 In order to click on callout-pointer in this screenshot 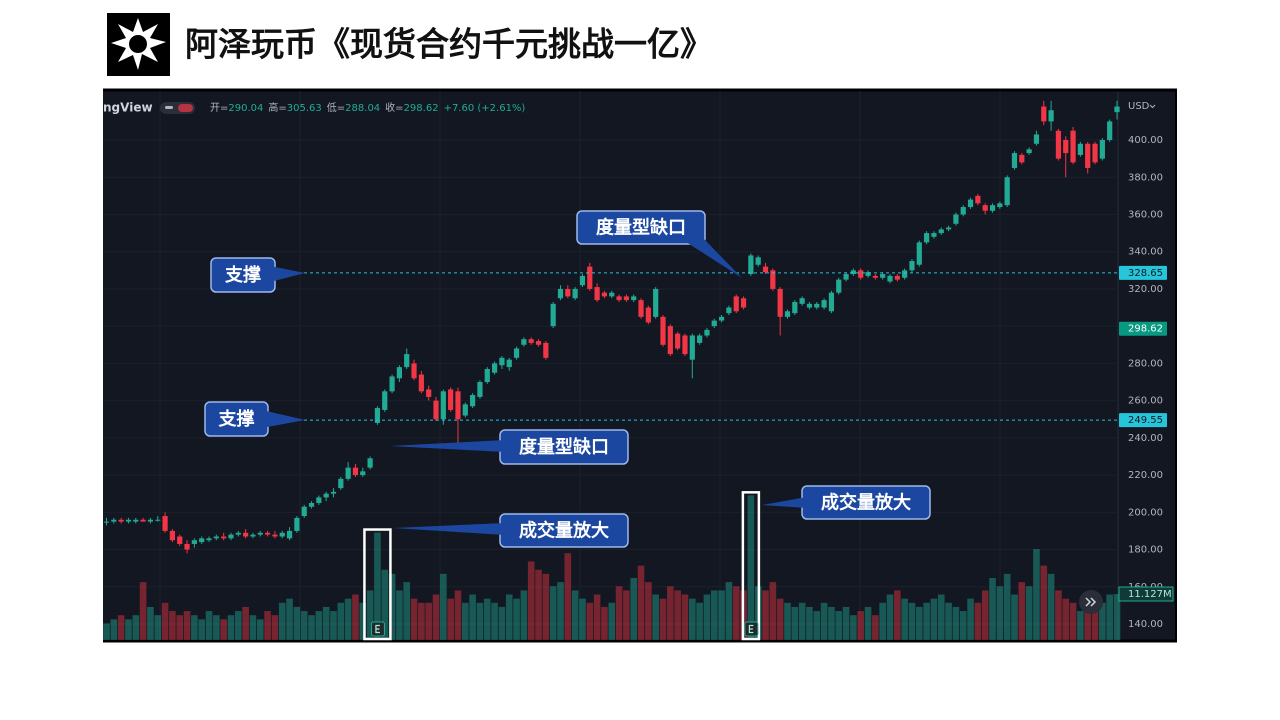, I will do `click(449, 529)`.